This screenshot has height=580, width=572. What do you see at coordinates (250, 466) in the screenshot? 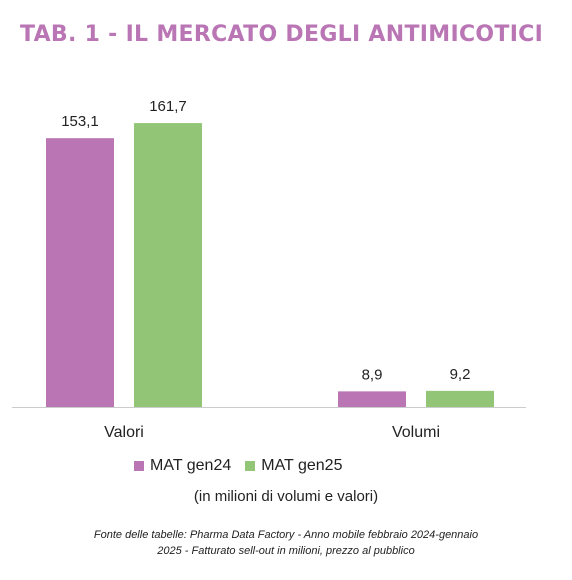
I see `legend-swatch-mat-gen25` at bounding box center [250, 466].